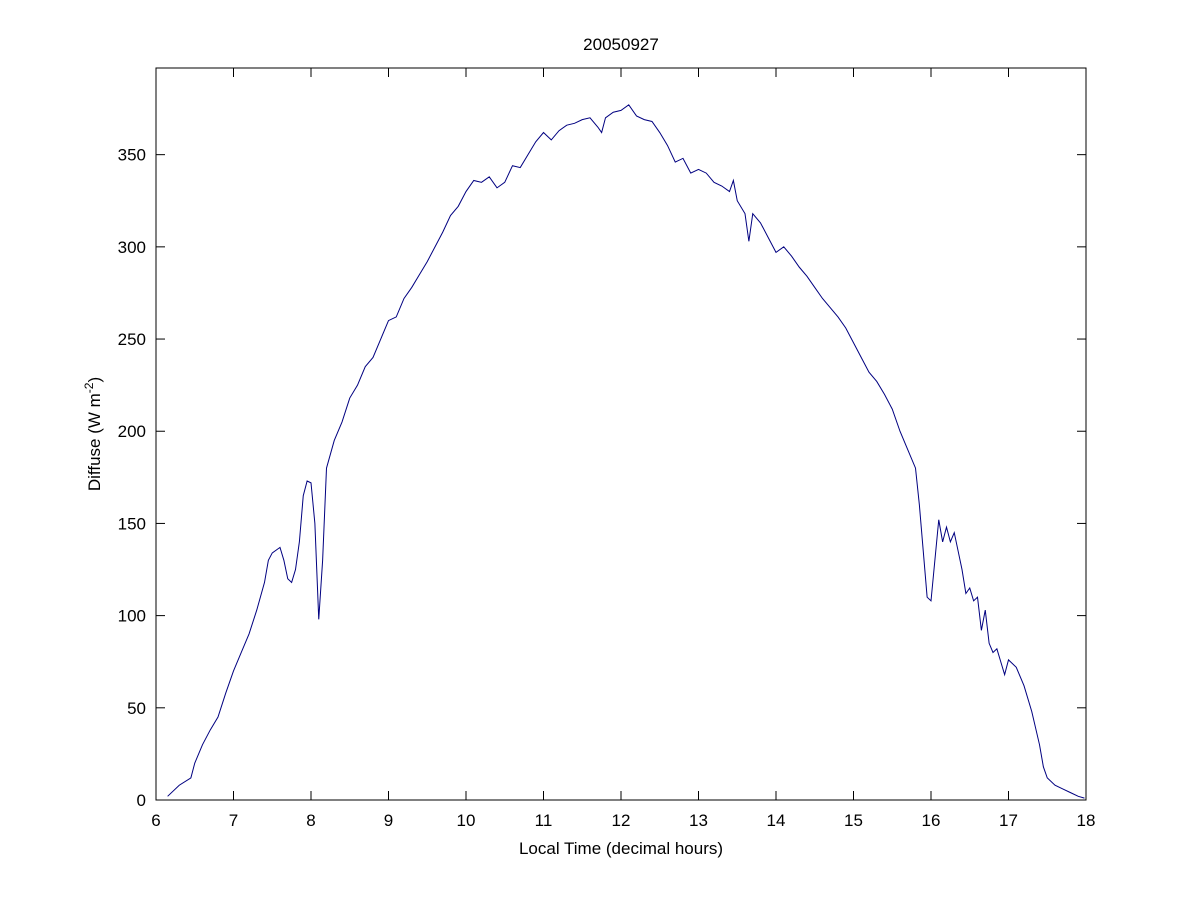 This screenshot has width=1200, height=900. I want to click on x-tick-label: 10, so click(466, 820).